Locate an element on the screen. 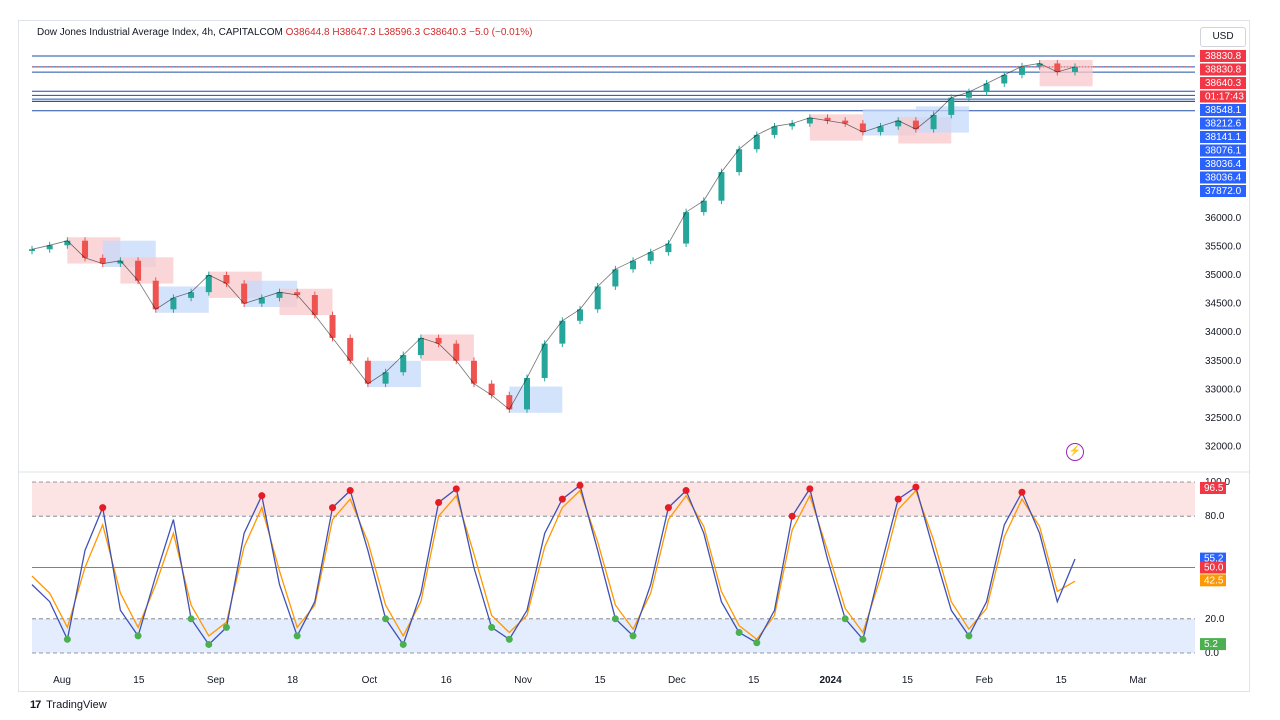  price-axis-label: 37872.0 is located at coordinates (1223, 191).